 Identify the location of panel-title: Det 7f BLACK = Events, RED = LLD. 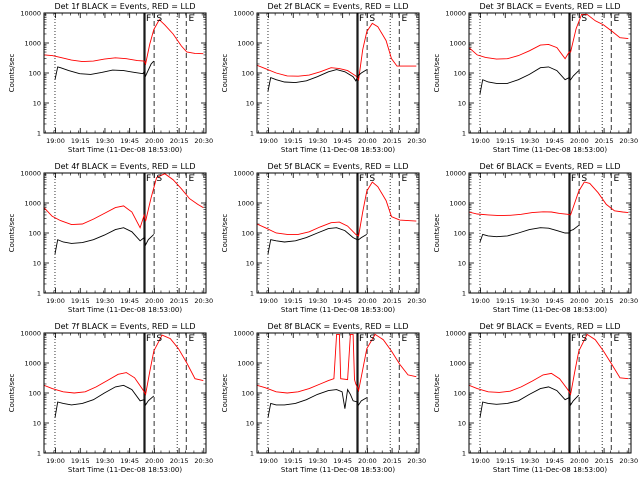
(124, 326).